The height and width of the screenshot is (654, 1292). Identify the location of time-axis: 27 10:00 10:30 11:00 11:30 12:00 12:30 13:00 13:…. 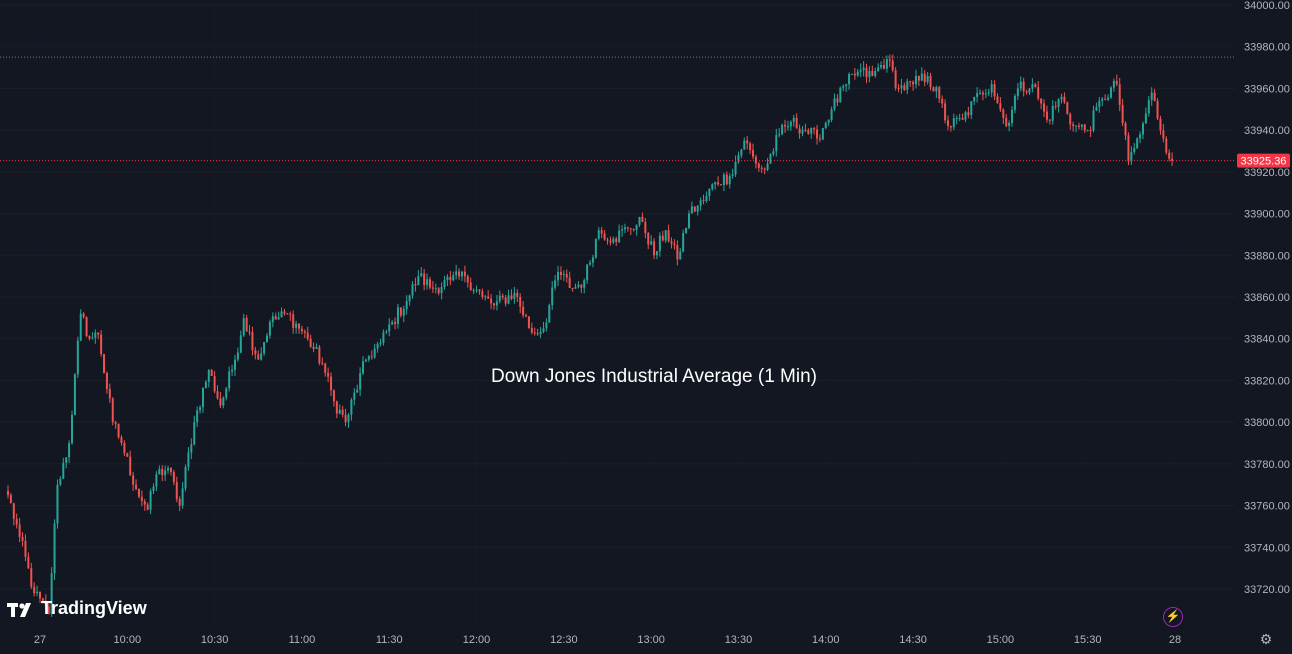
(607, 640).